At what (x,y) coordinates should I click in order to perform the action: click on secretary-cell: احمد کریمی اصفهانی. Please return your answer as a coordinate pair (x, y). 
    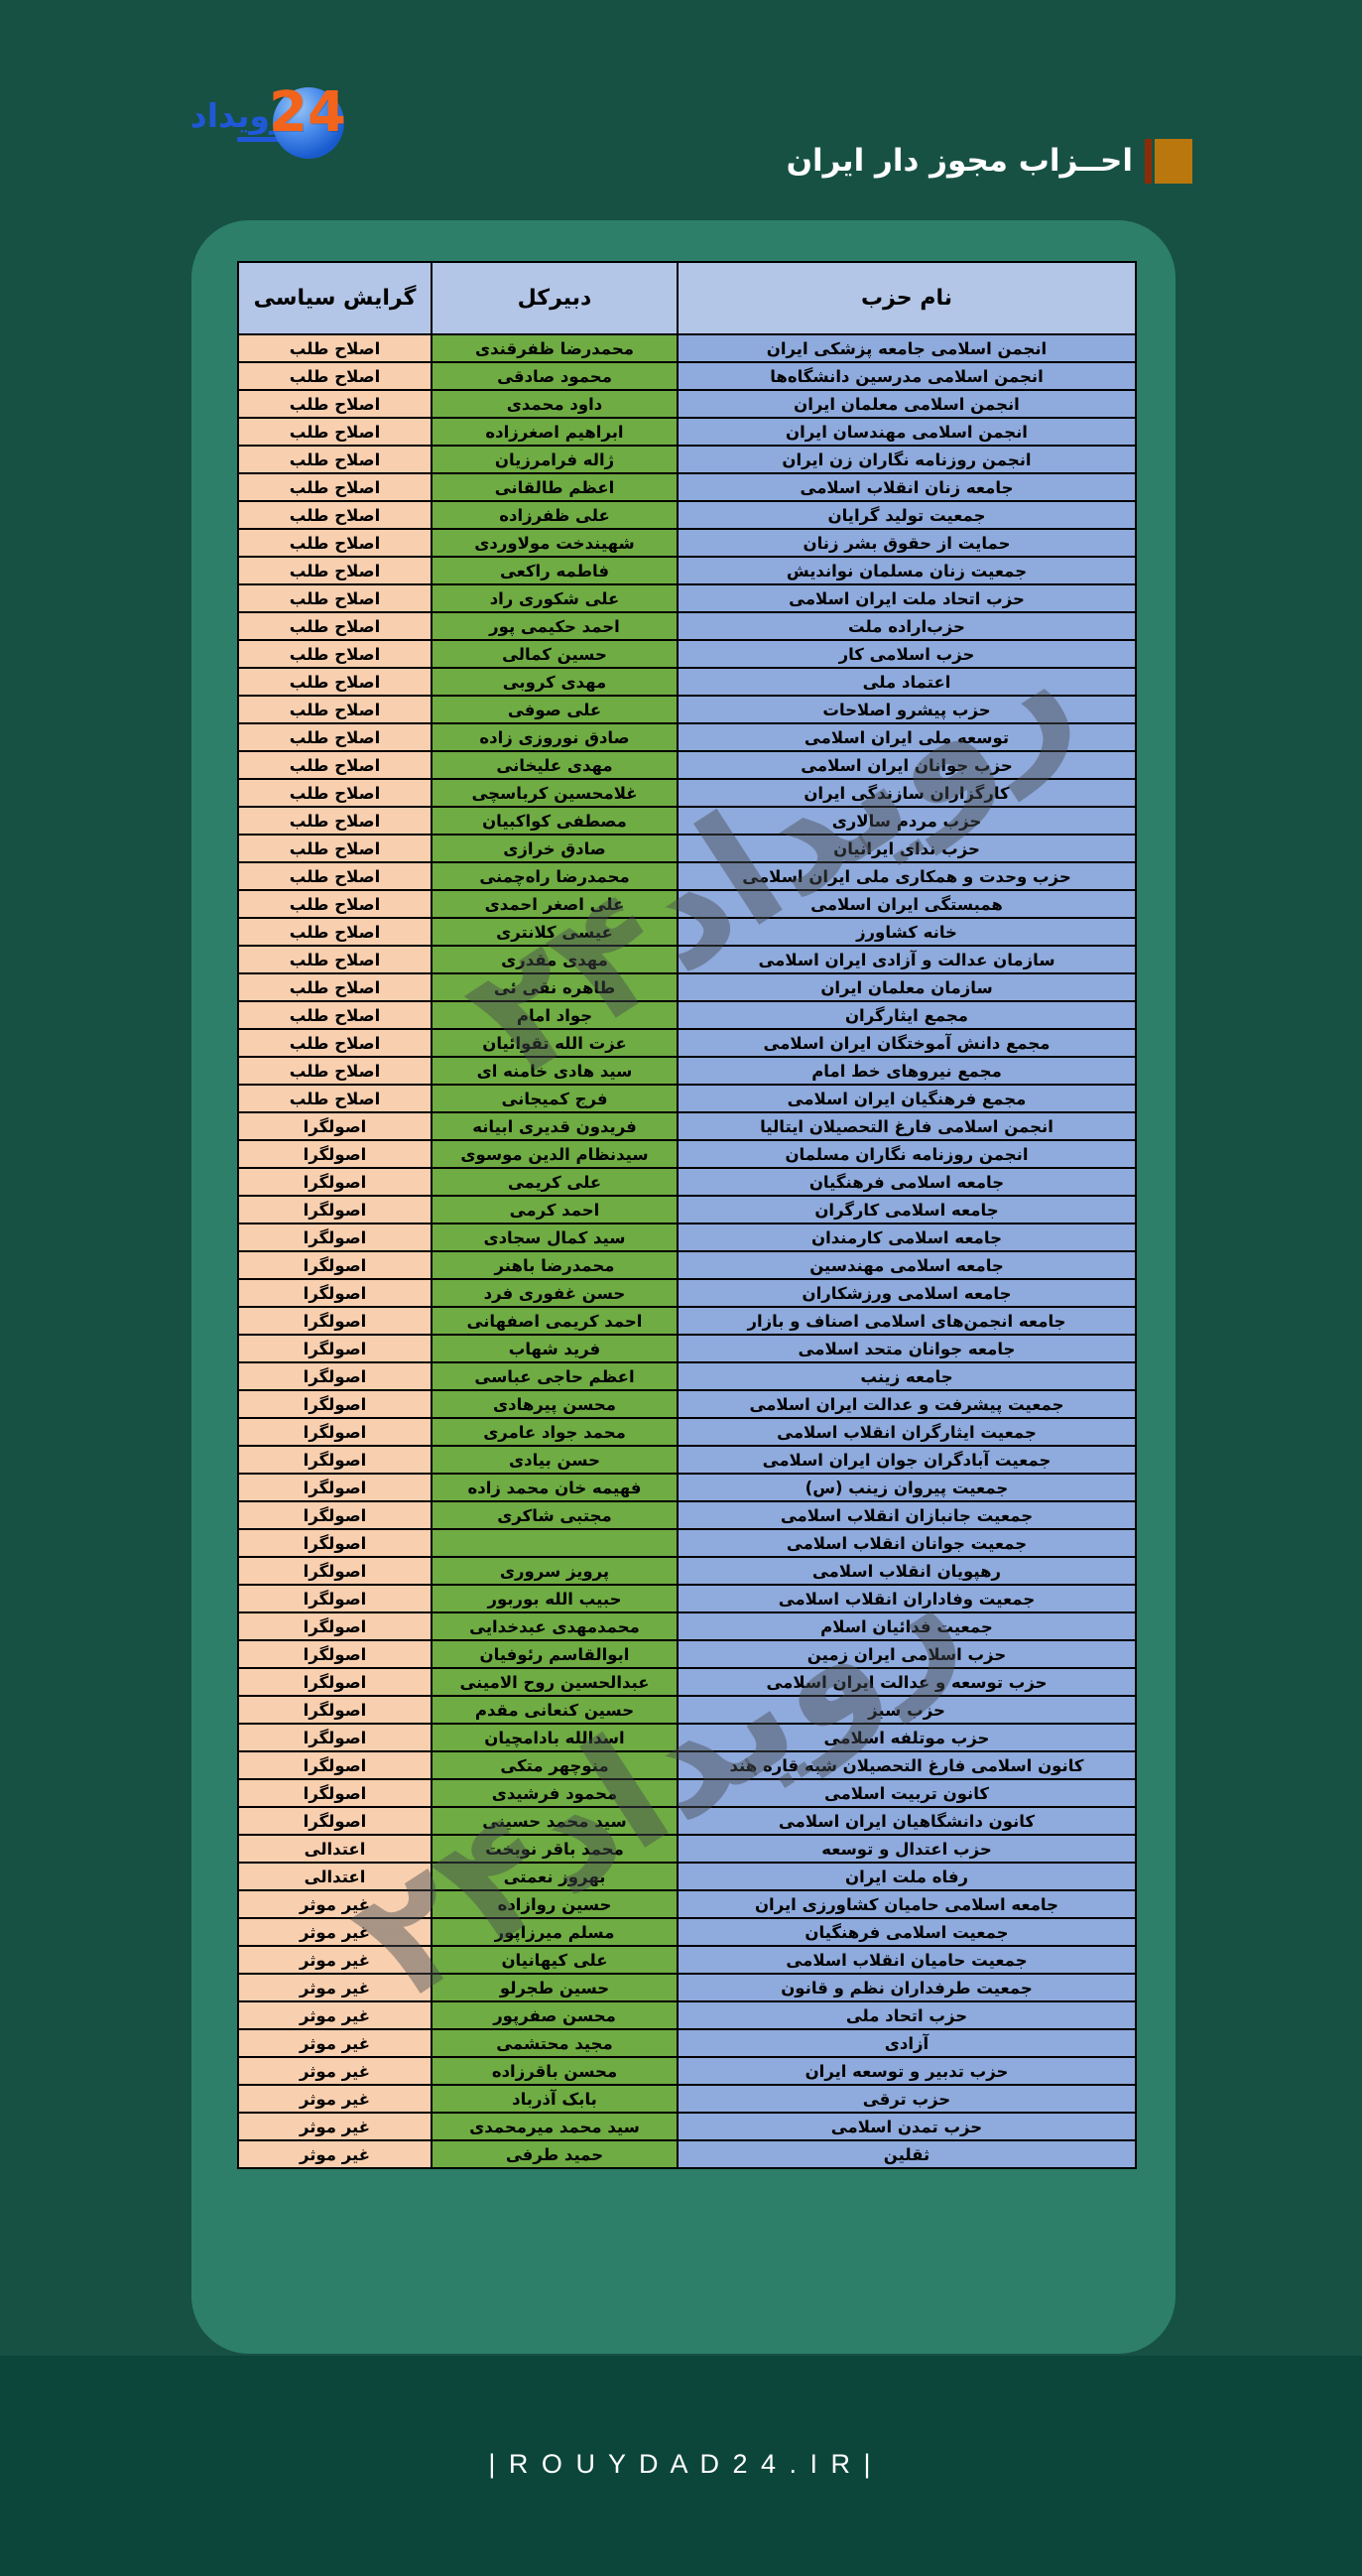
    Looking at the image, I should click on (555, 1321).